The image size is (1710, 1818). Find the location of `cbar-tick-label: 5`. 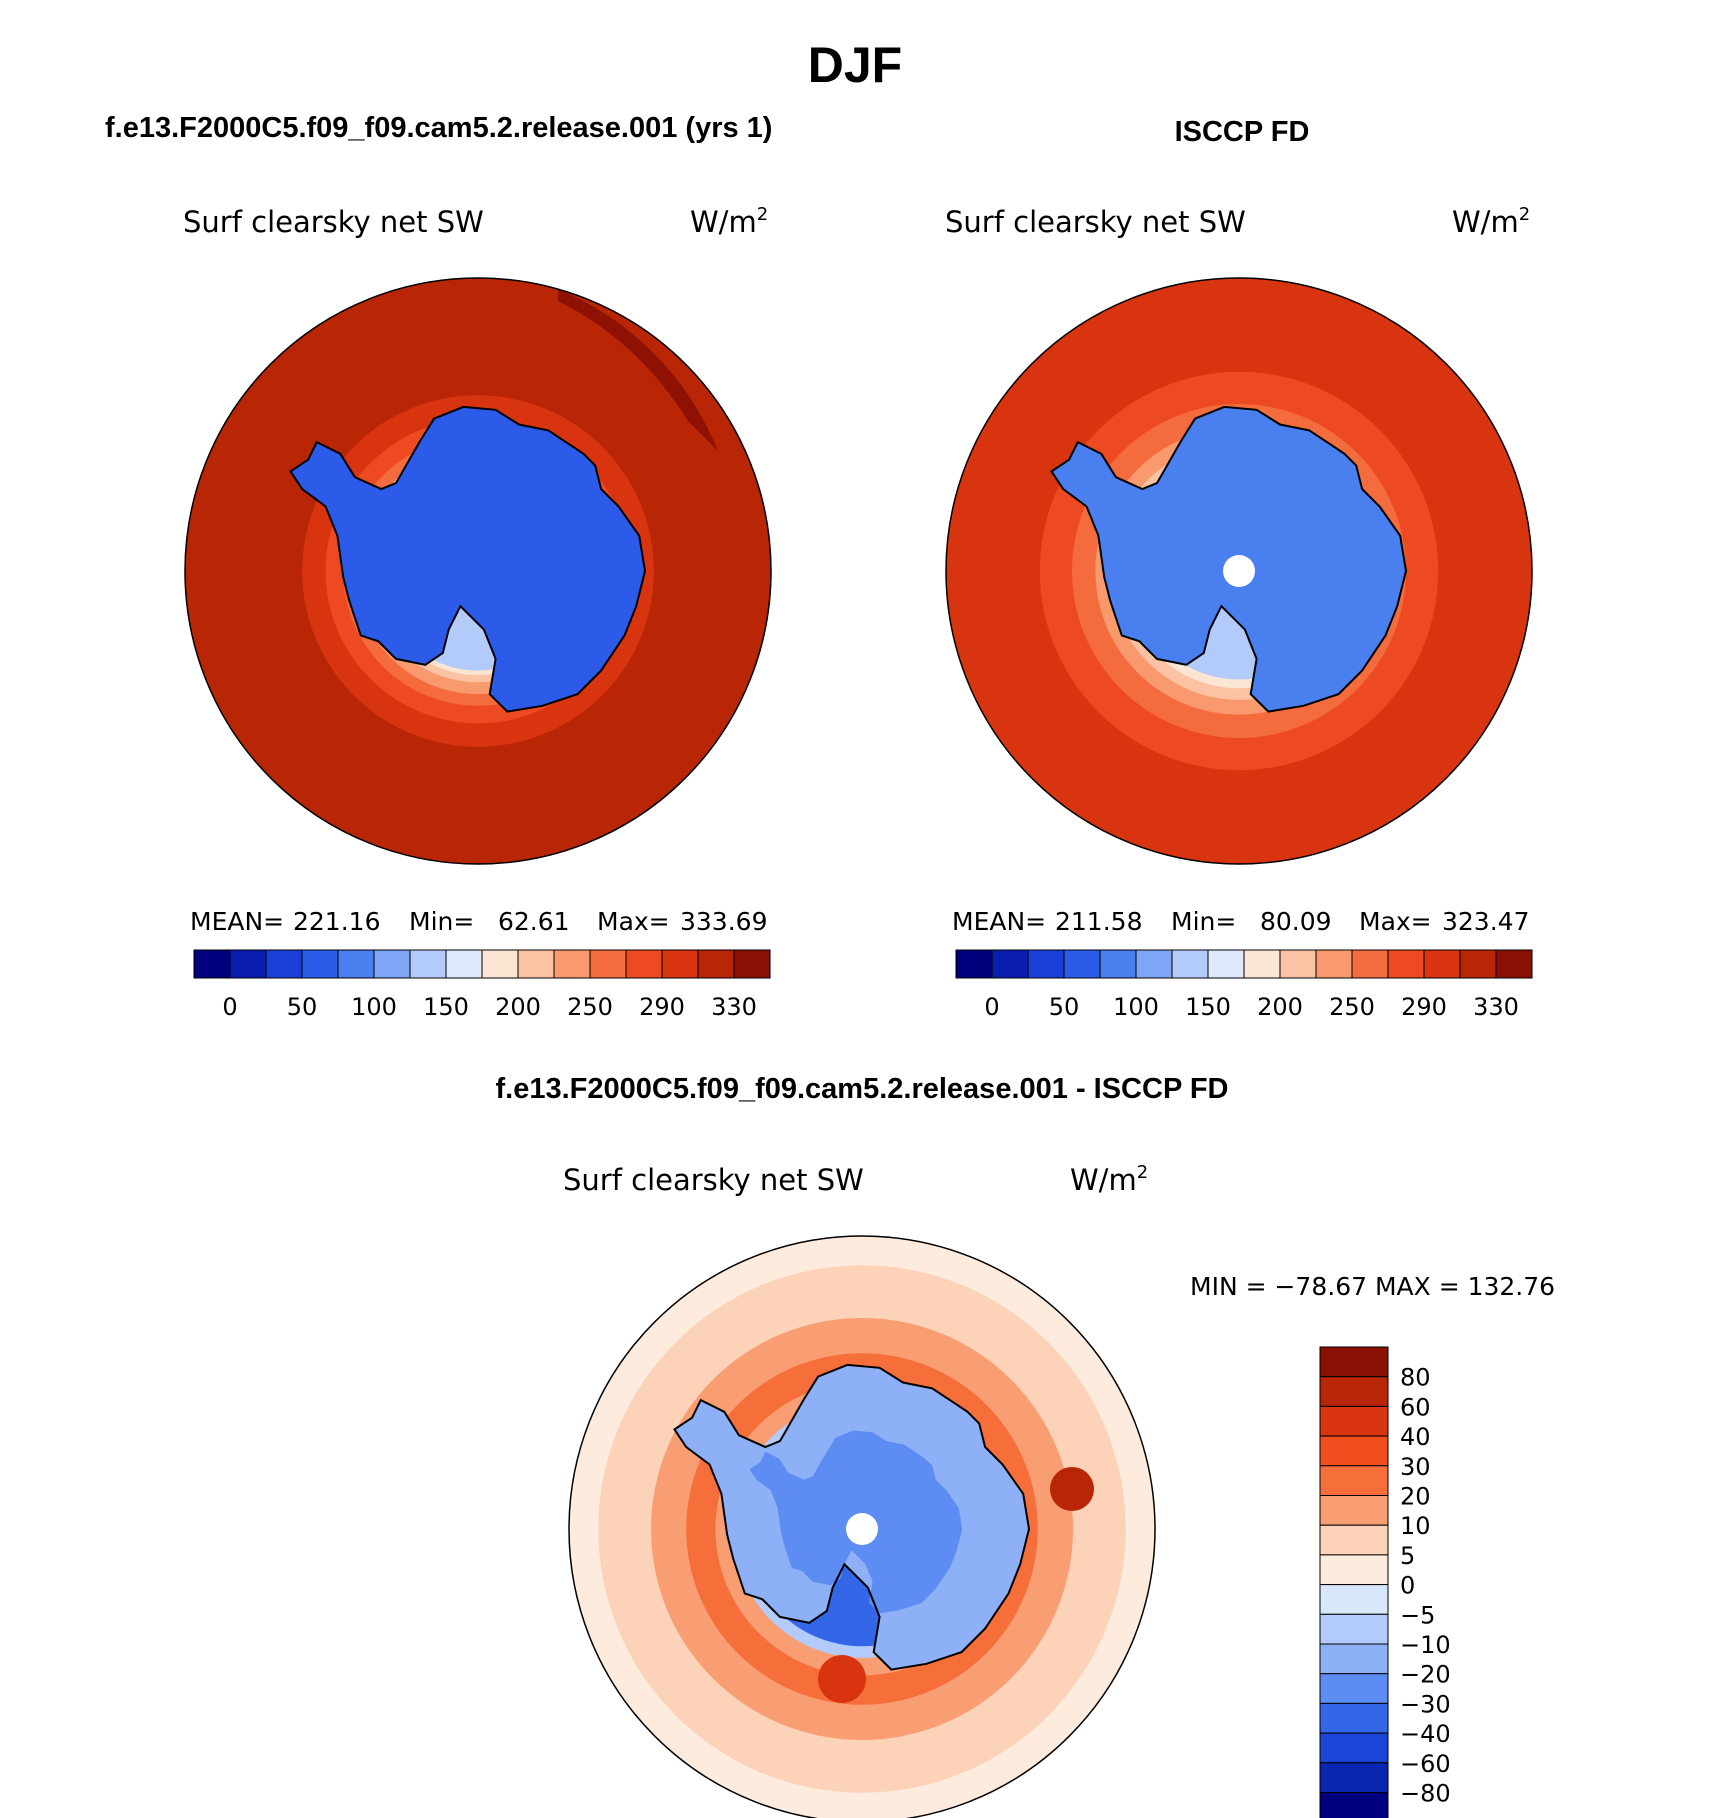

cbar-tick-label: 5 is located at coordinates (1407, 1556).